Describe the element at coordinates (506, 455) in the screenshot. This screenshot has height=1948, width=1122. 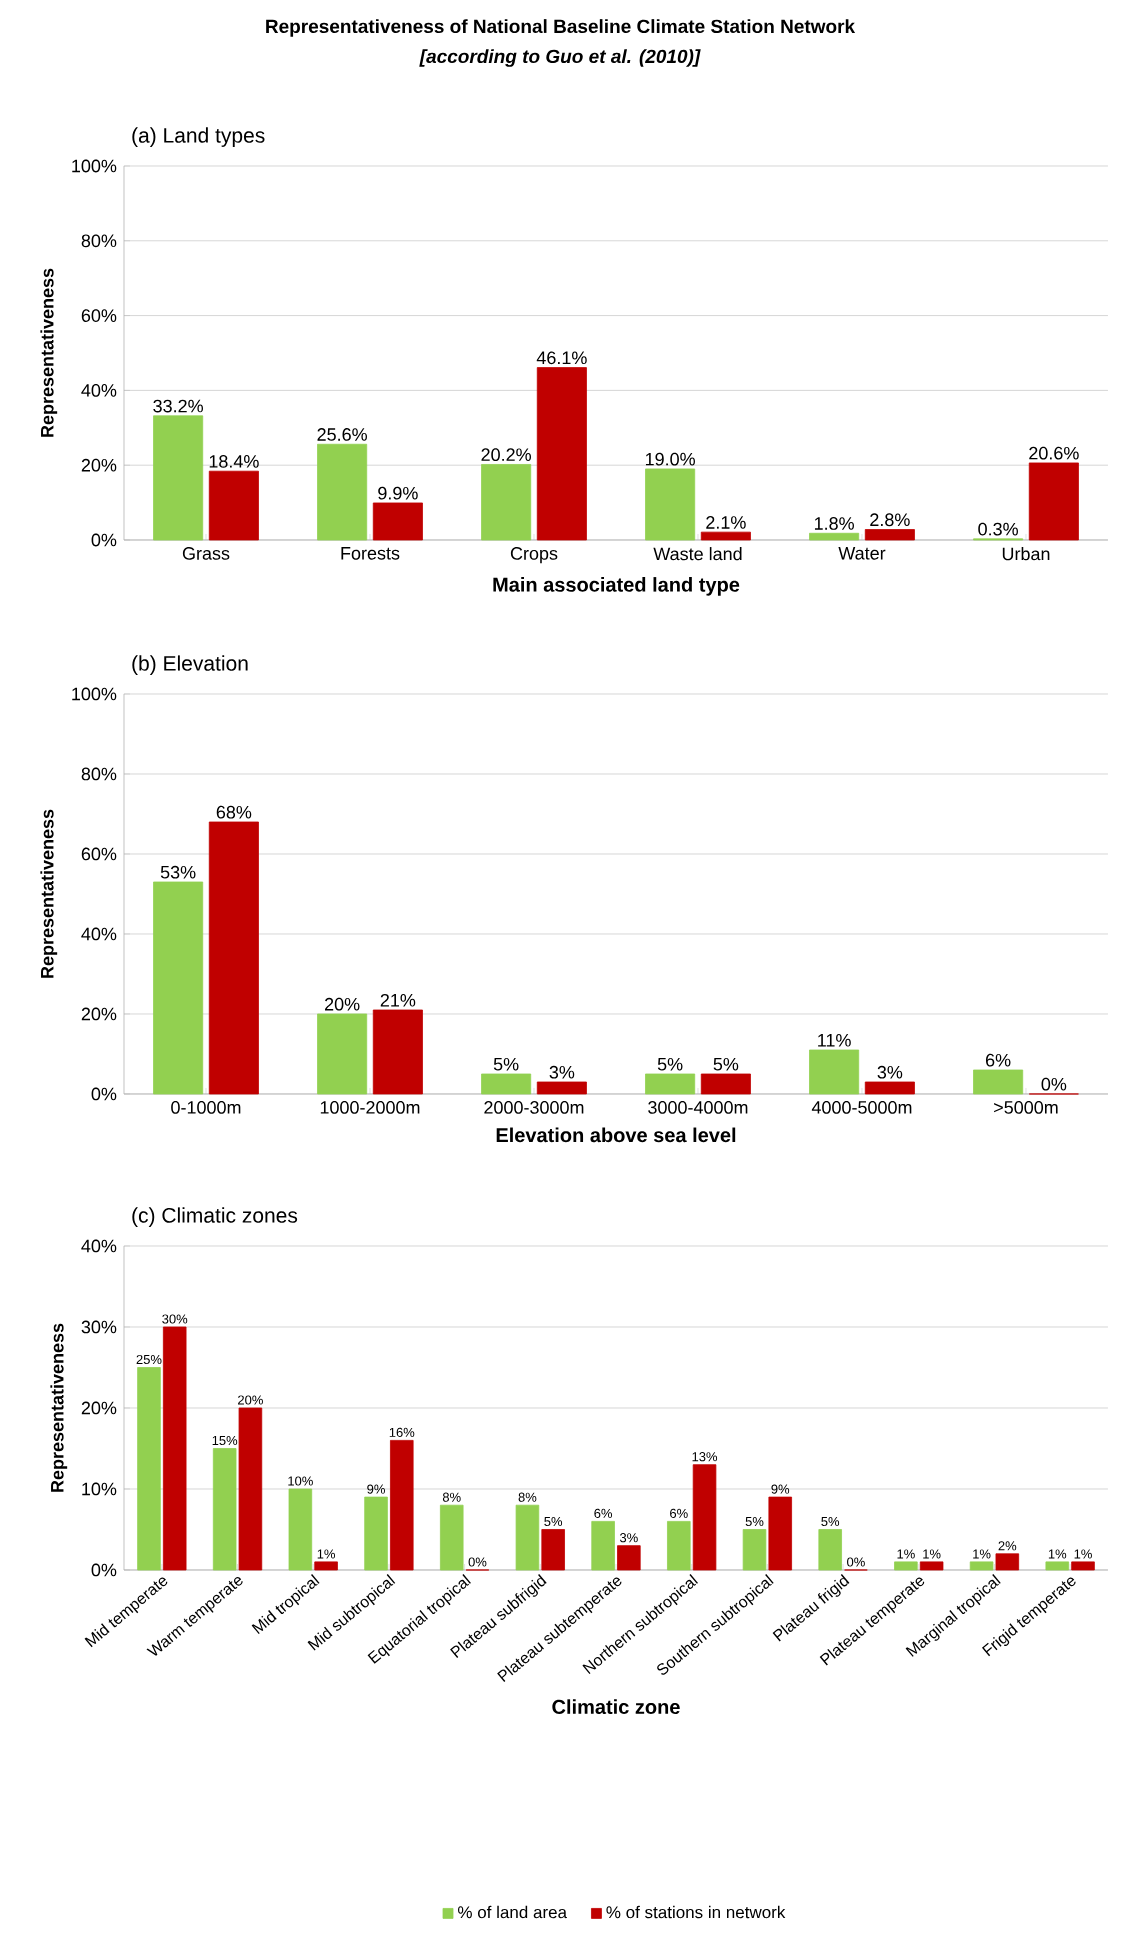
I see `data-label: 20.2%` at that location.